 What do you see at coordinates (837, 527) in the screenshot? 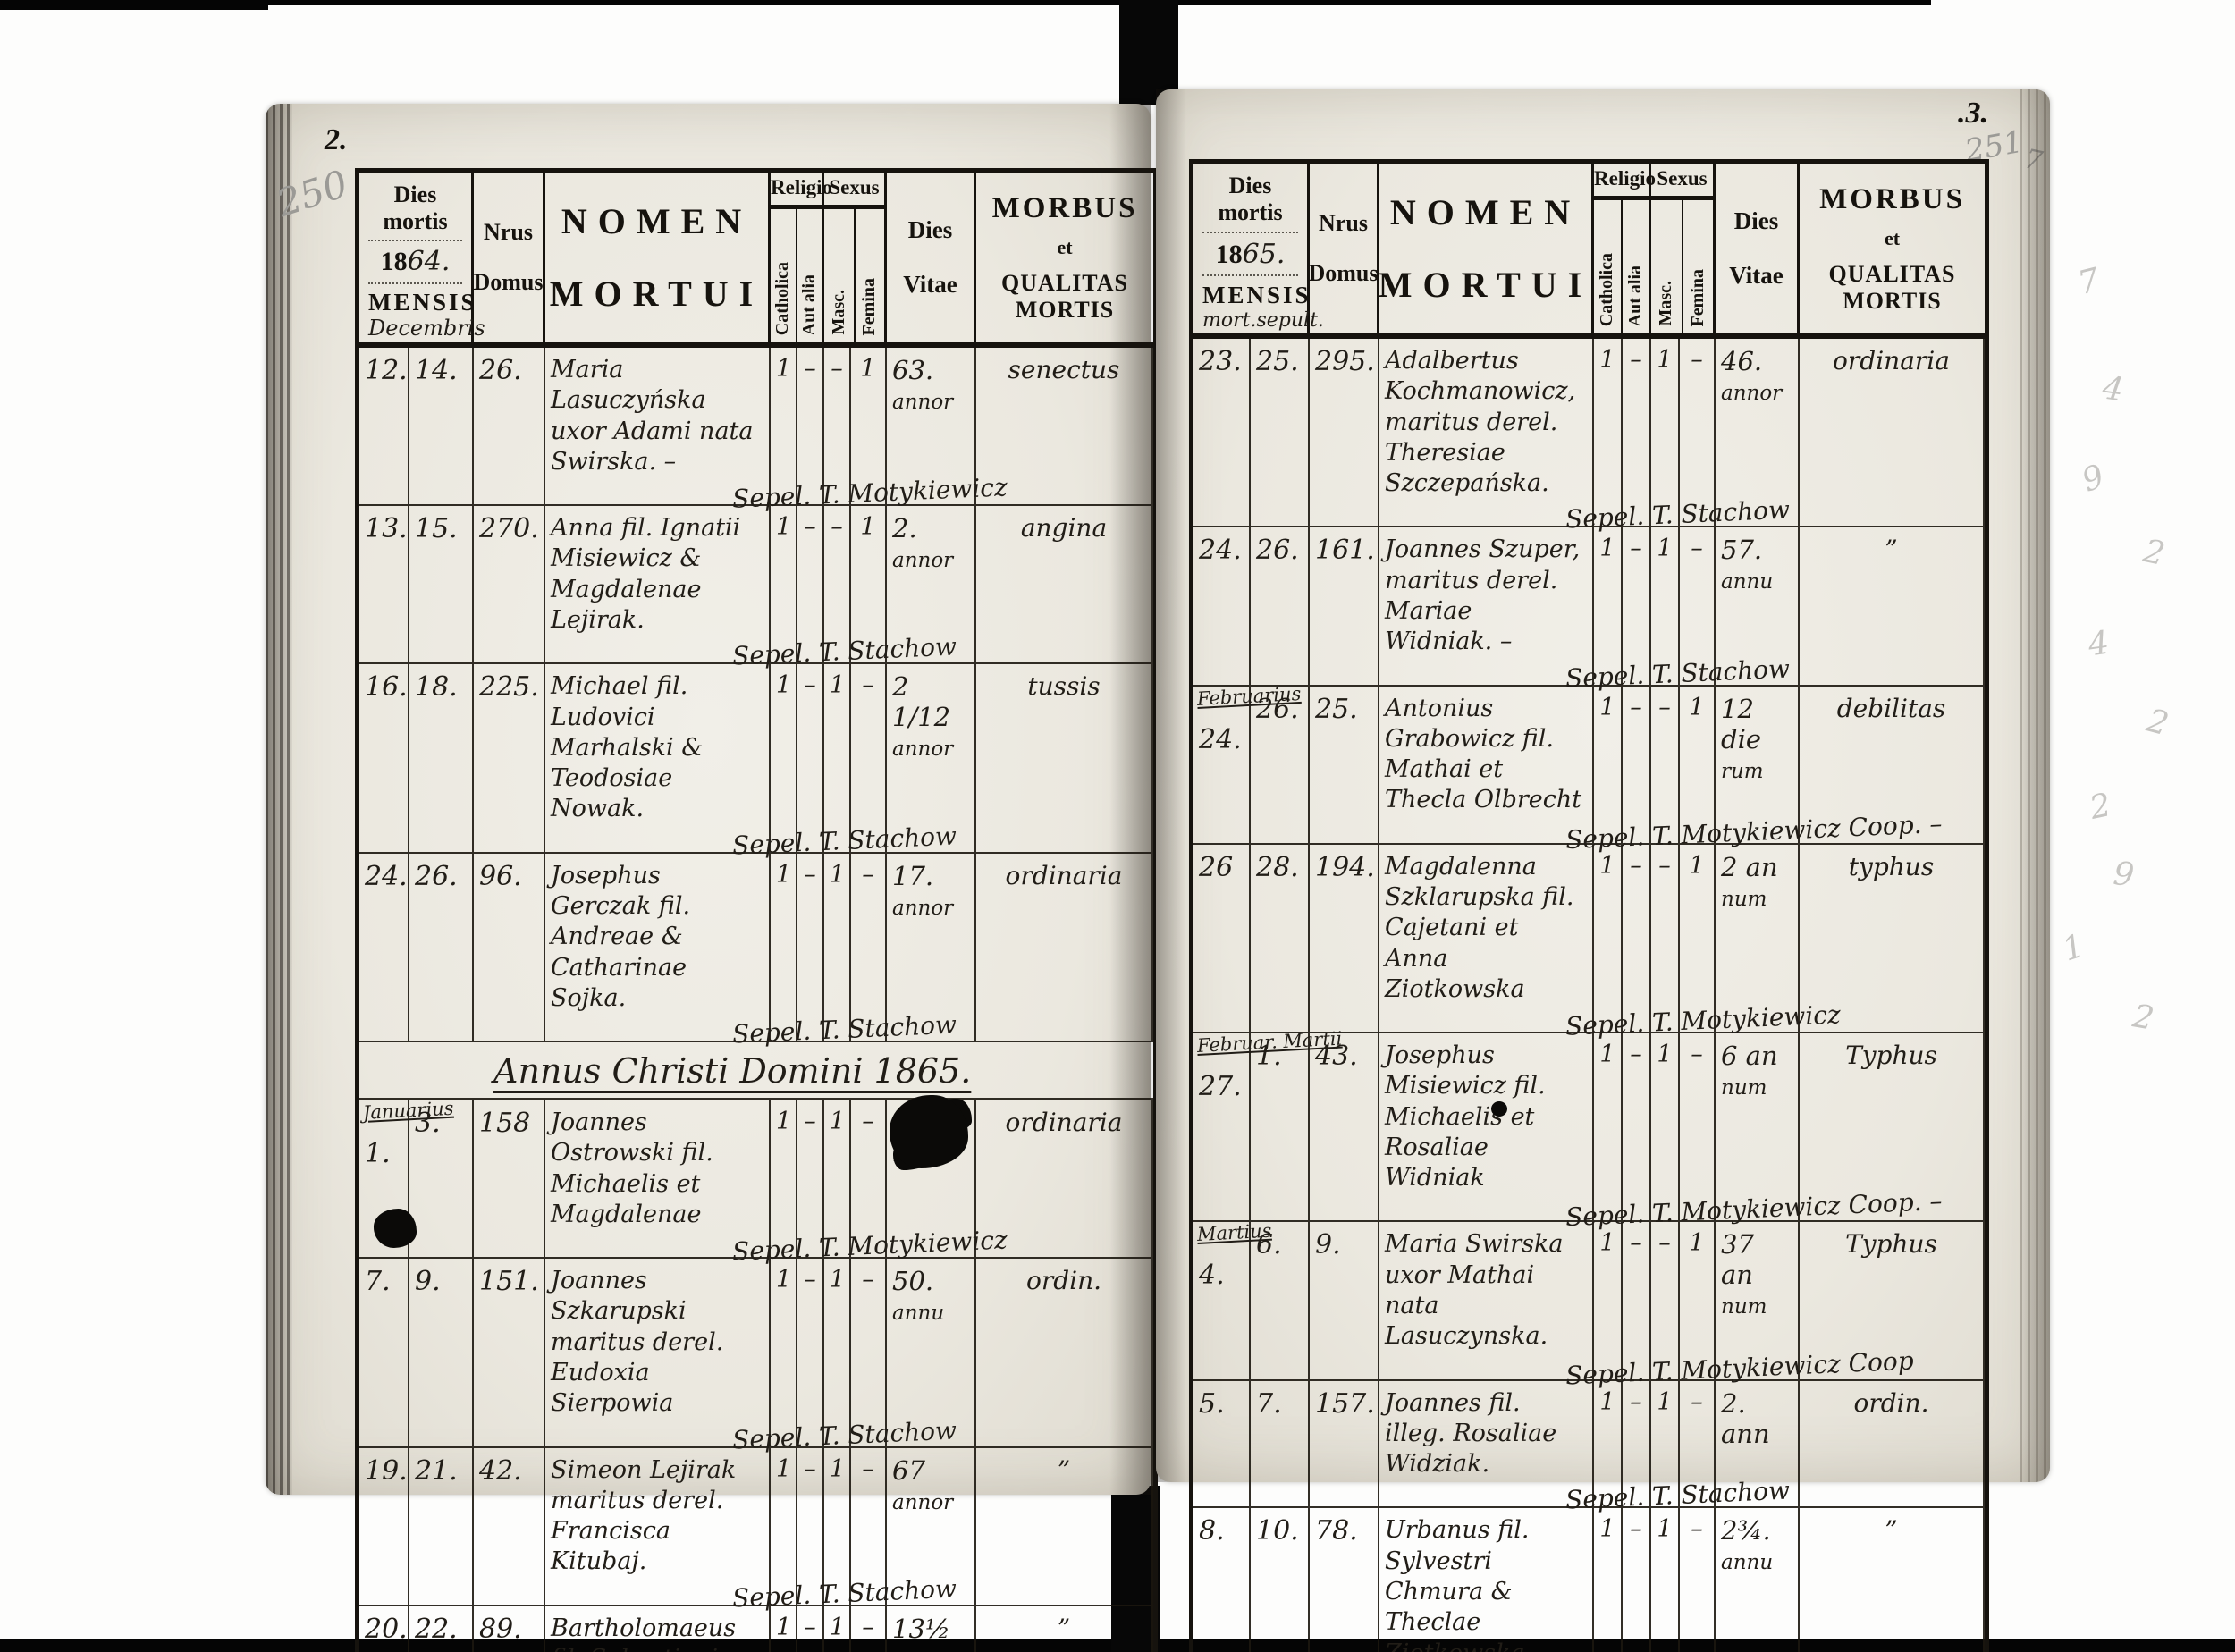
I see `cell-sexus-masc-mark: –` at bounding box center [837, 527].